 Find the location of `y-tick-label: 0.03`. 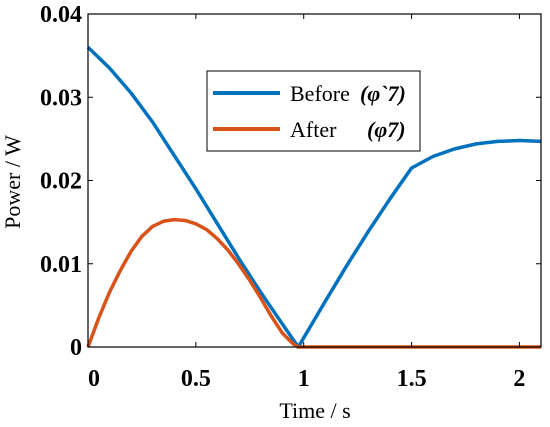

y-tick-label: 0.03 is located at coordinates (61, 98).